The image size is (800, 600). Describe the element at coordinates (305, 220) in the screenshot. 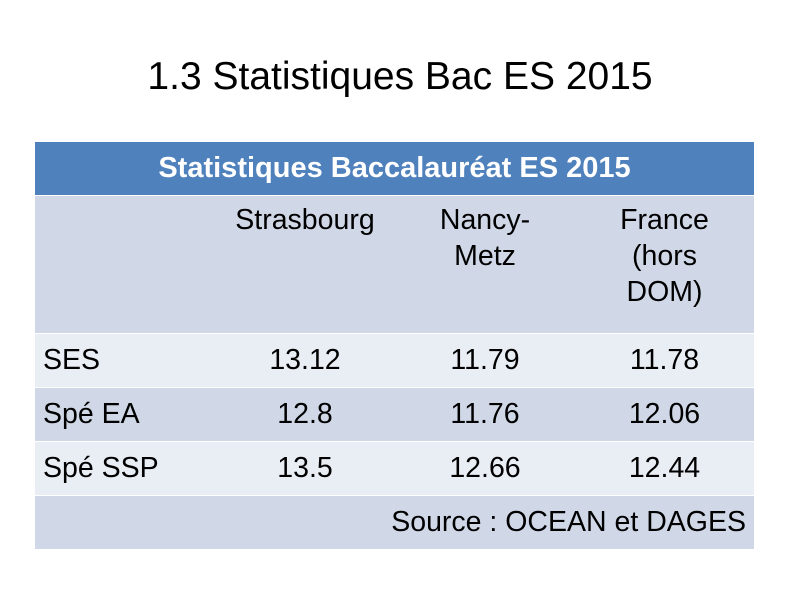

I see `column-header-label: Strasbourg` at that location.